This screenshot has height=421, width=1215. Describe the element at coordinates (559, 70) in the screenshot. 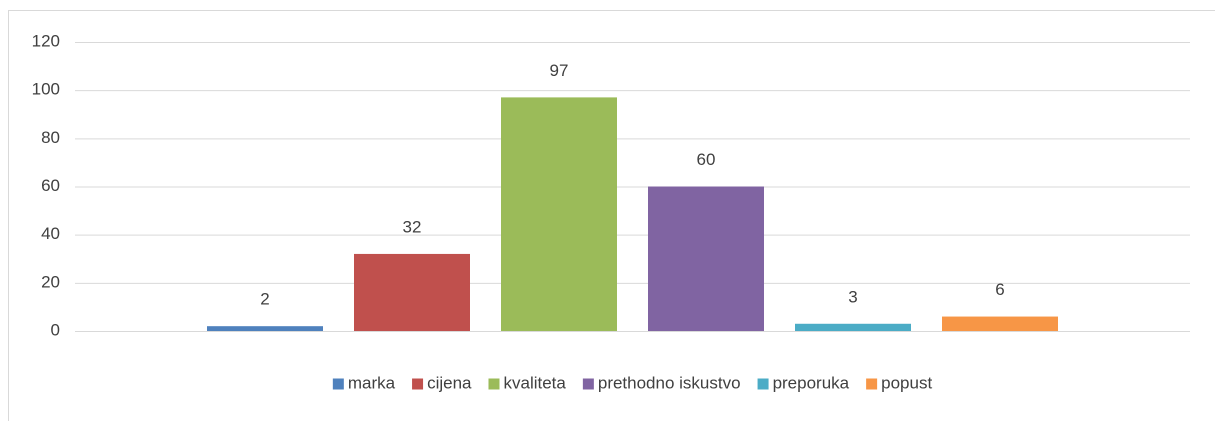

I see `data-label: 97` at that location.